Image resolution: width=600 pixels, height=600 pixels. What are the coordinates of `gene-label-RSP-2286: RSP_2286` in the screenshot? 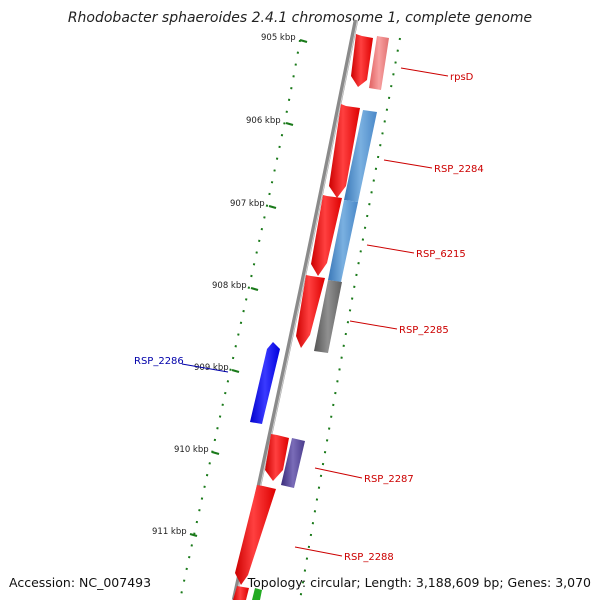 It's located at (159, 361).